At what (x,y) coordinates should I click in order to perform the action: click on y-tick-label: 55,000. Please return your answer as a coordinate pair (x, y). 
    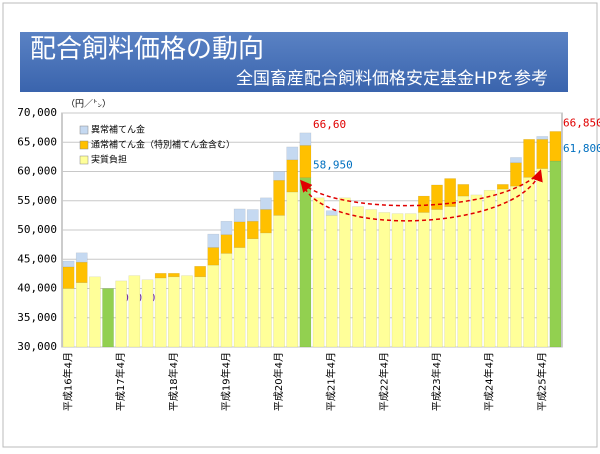
    Looking at the image, I should click on (37, 200).